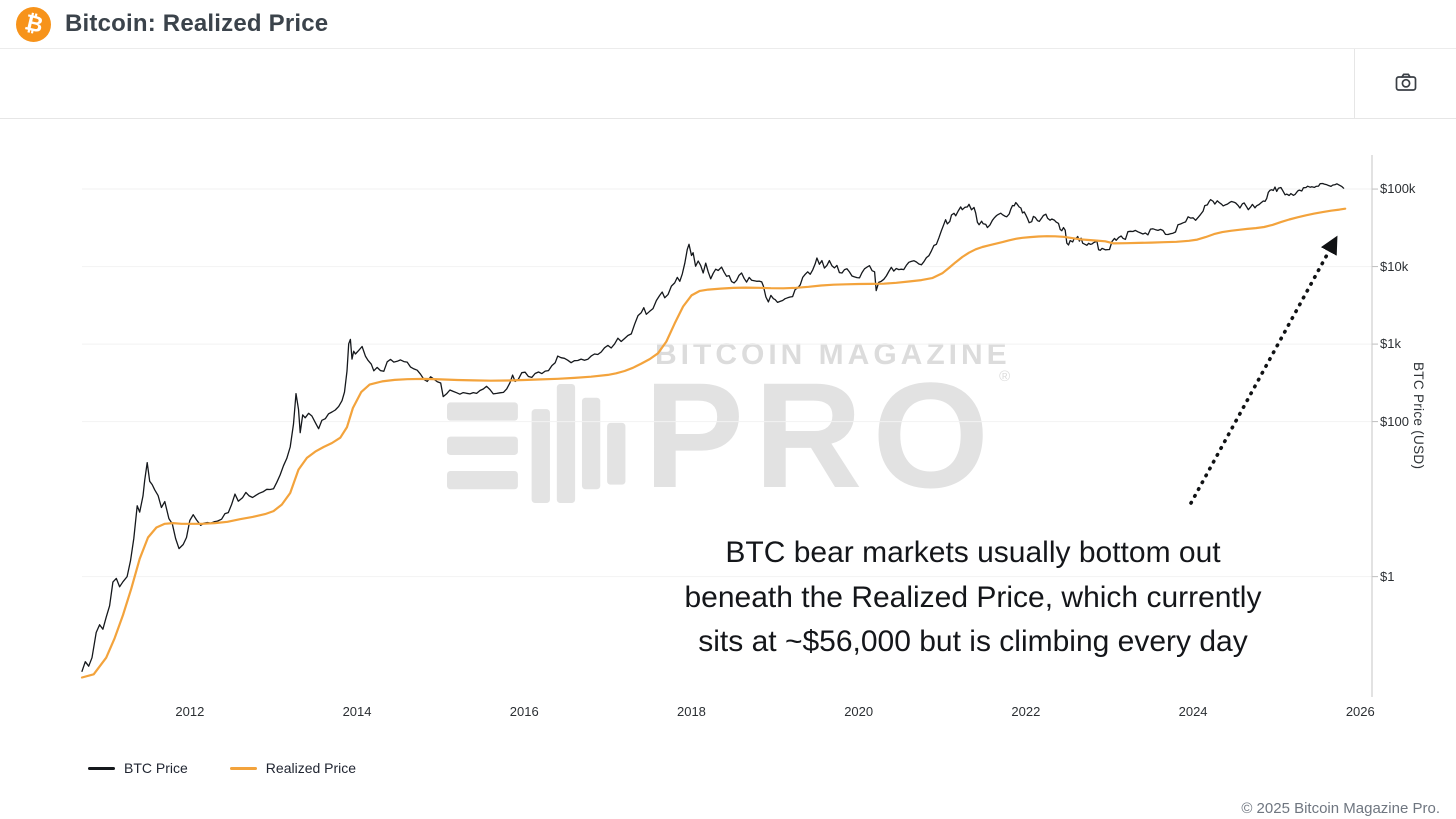 This screenshot has height=819, width=1456. I want to click on x-axis-tick-label: 2012, so click(190, 711).